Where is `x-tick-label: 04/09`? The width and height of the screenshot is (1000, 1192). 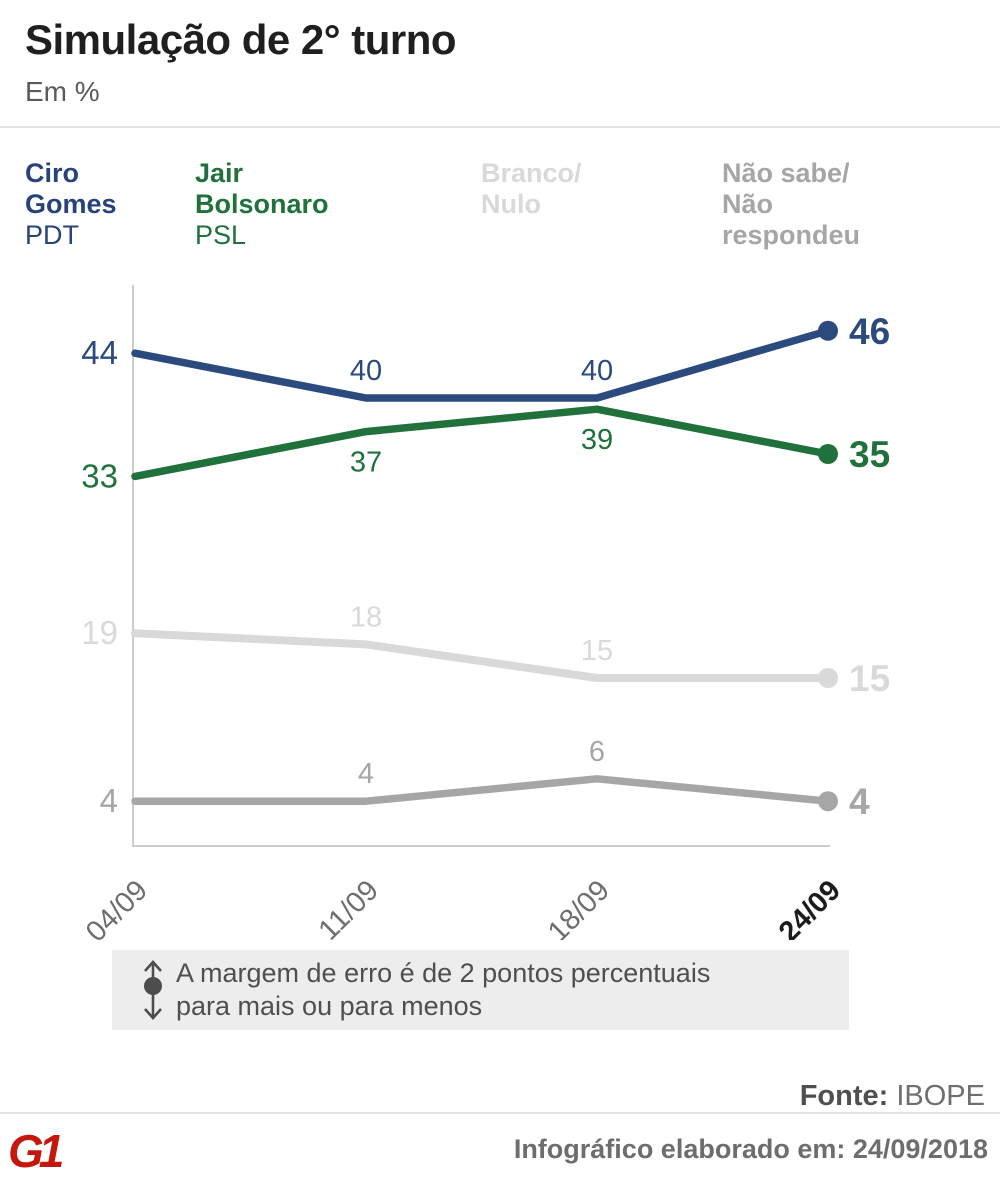
x-tick-label: 04/09 is located at coordinates (117, 907).